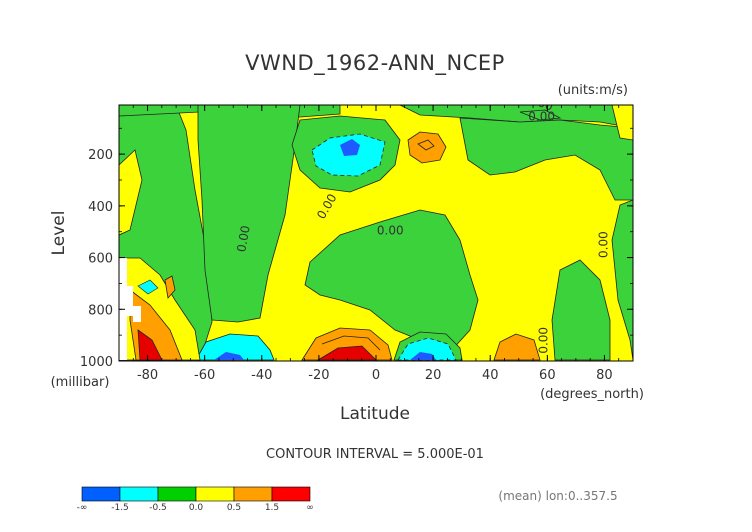  What do you see at coordinates (517, 347) in the screenshot?
I see `region-orange-lower-mid` at bounding box center [517, 347].